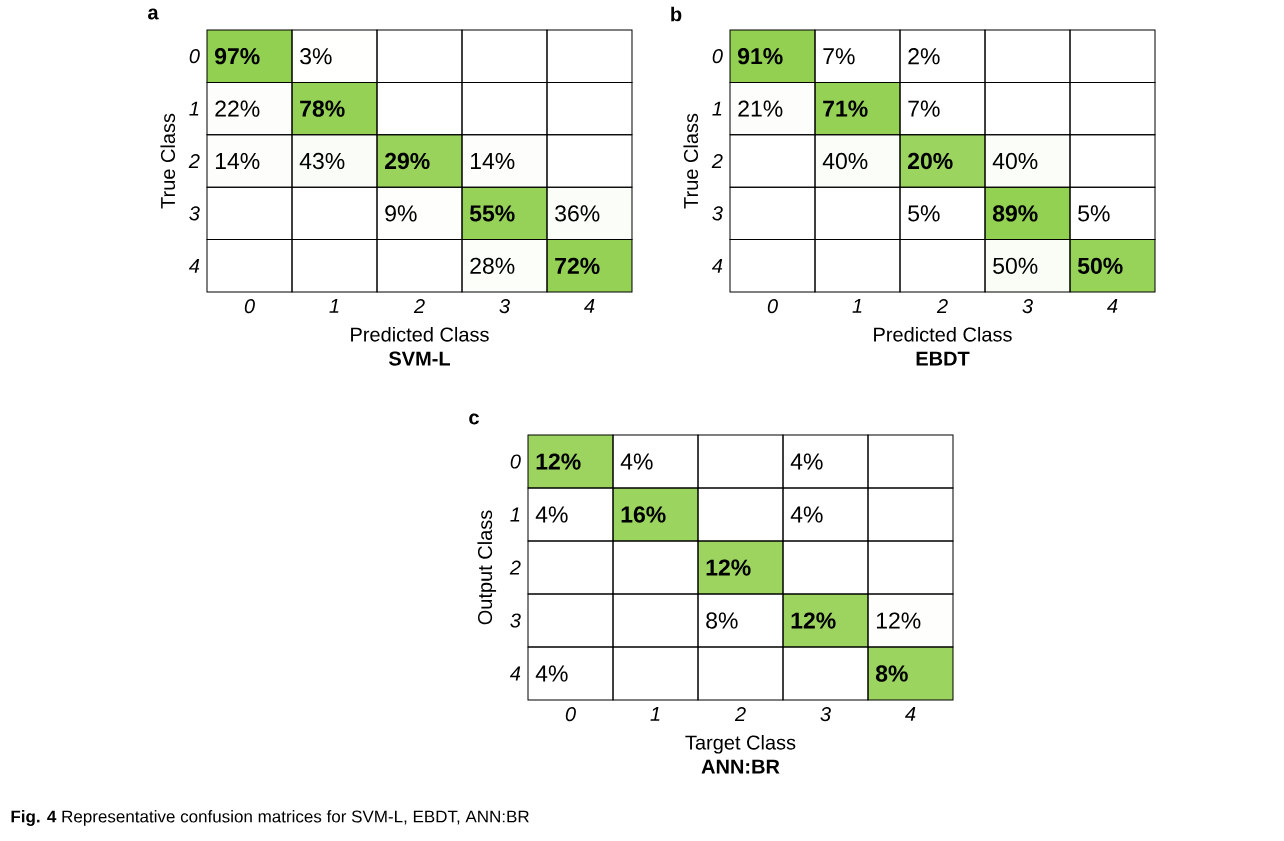 This screenshot has width=1284, height=841. I want to click on y-axis-title: Output Class, so click(487, 567).